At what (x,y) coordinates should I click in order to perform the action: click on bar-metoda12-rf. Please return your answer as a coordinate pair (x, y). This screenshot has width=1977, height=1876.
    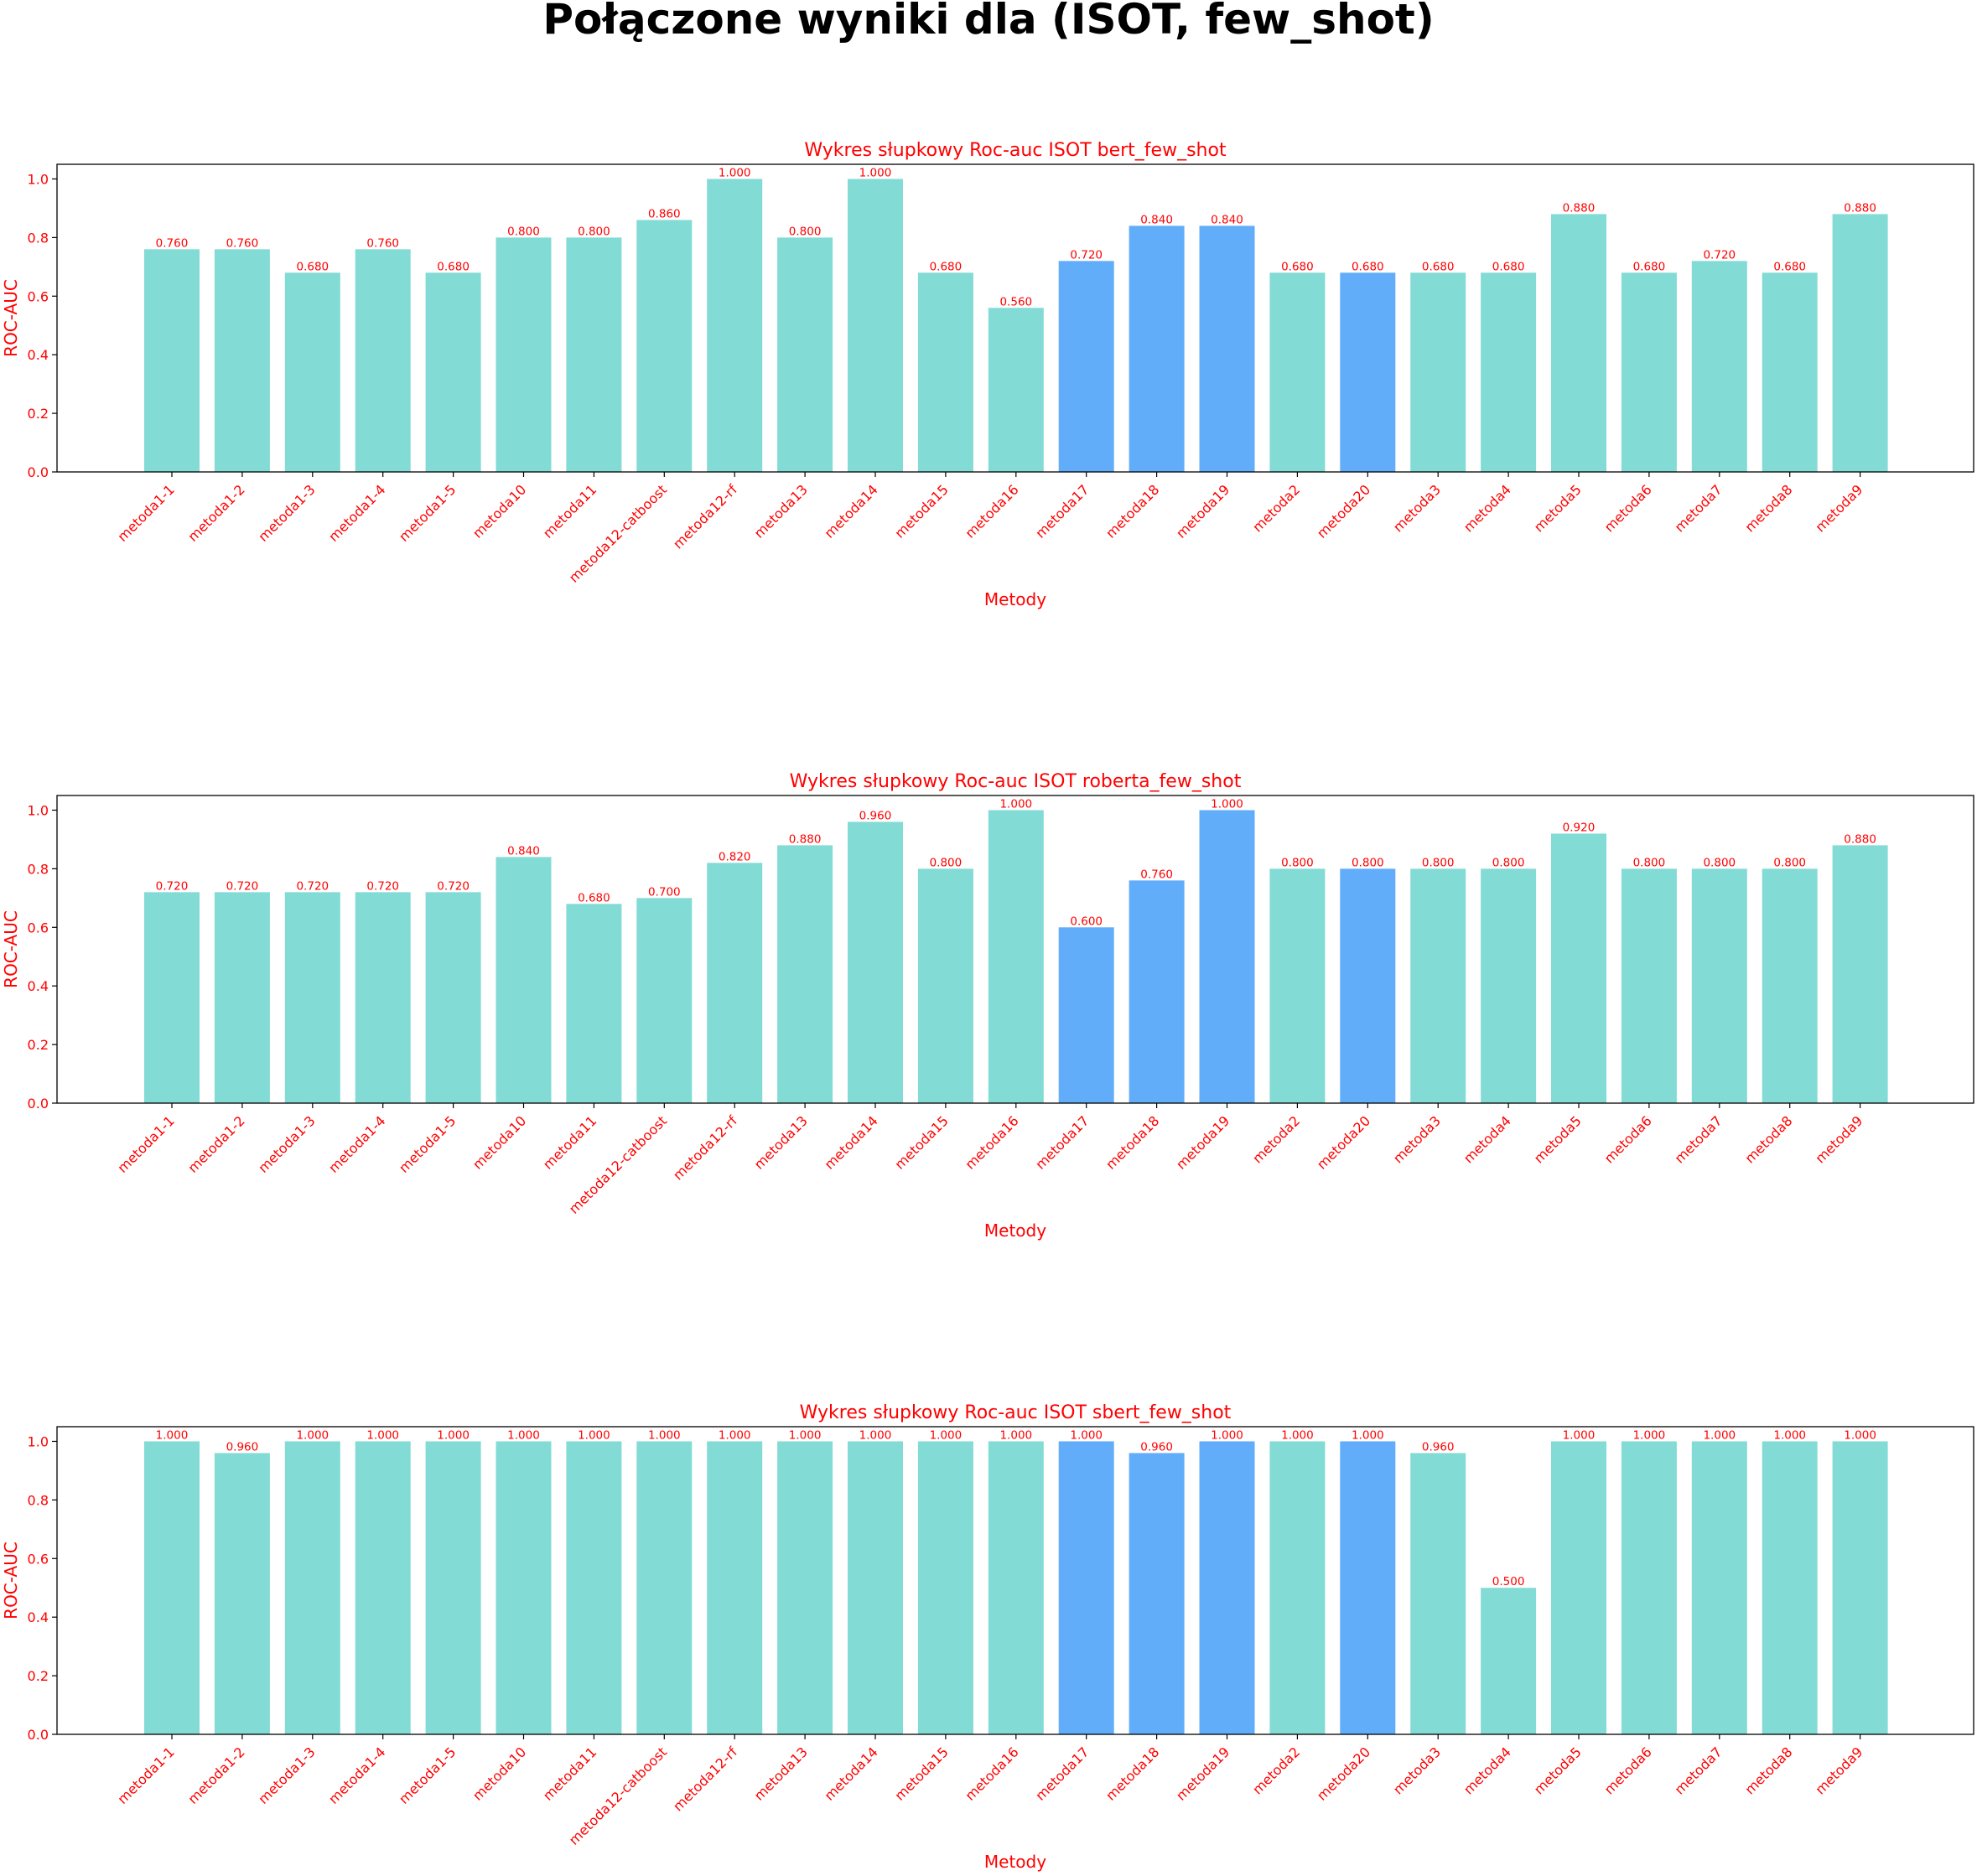
    Looking at the image, I should click on (735, 1587).